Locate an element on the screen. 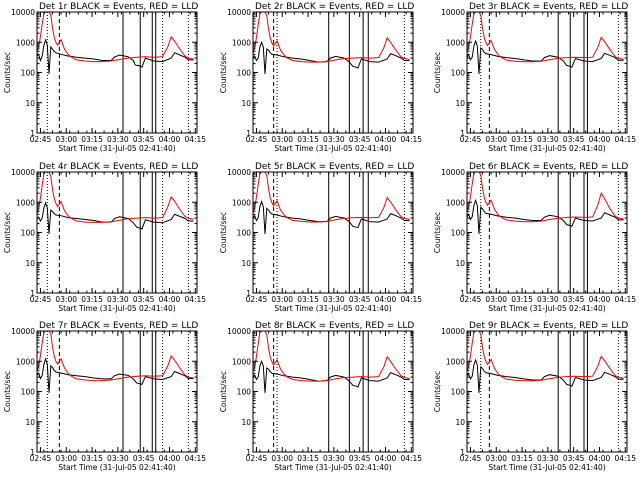  panel-title: Det 5r BLACK = Events, RED = LLD is located at coordinates (334, 167).